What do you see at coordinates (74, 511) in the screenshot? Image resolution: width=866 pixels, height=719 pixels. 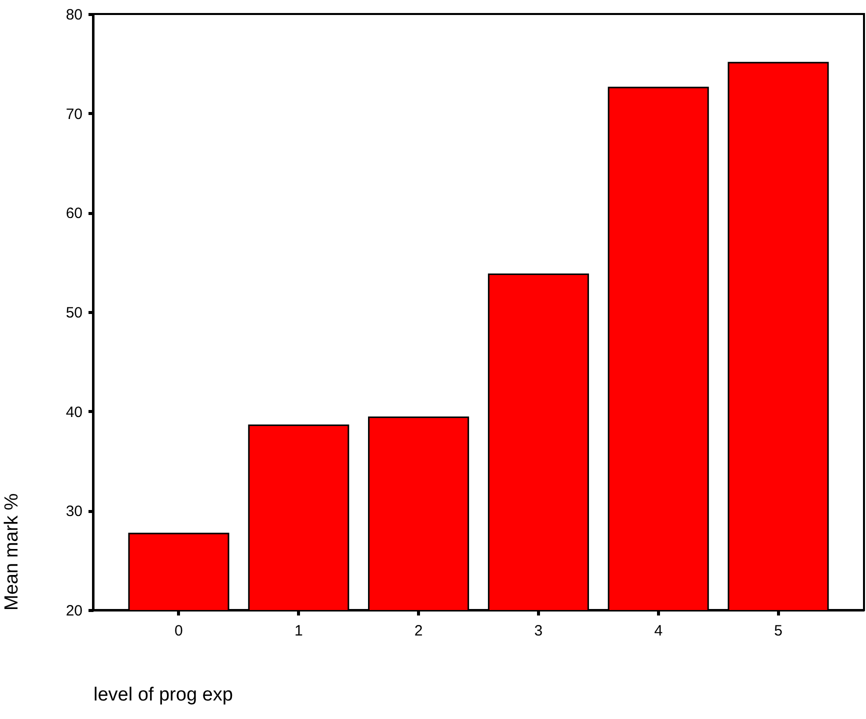 I see `y-tick-label: 30` at bounding box center [74, 511].